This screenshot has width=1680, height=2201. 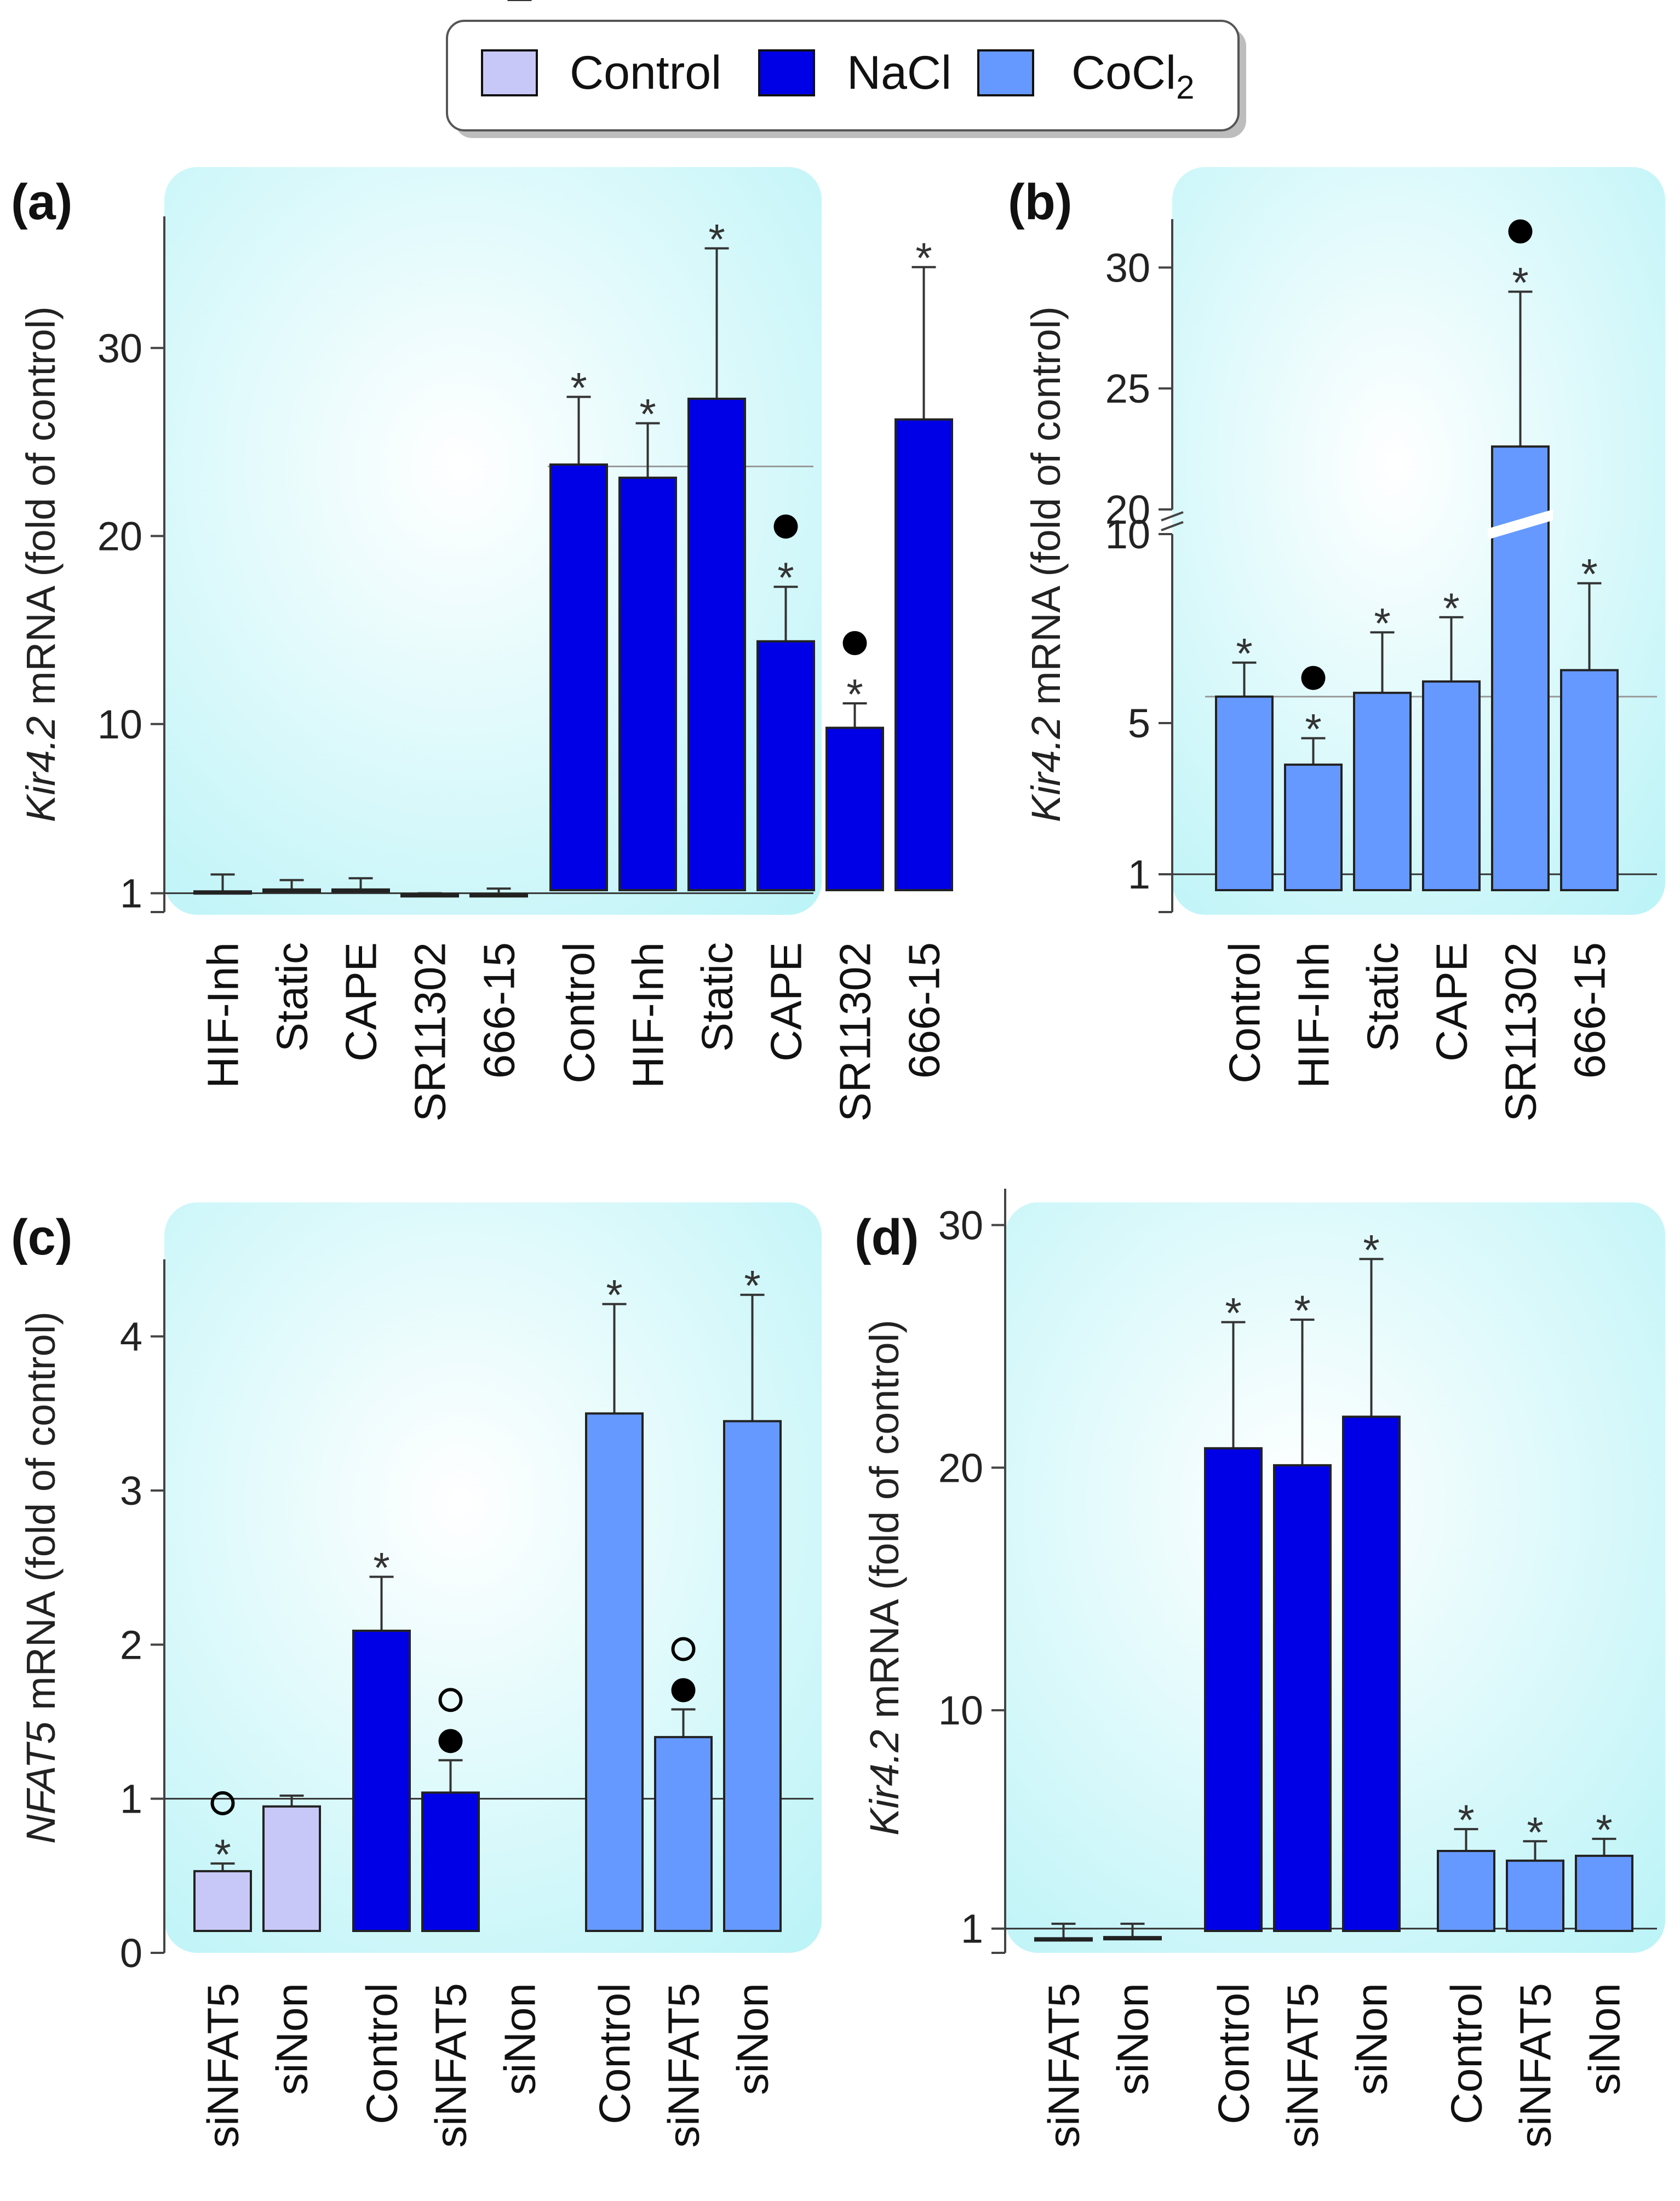 I want to click on legend-swatch-control, so click(x=509, y=72).